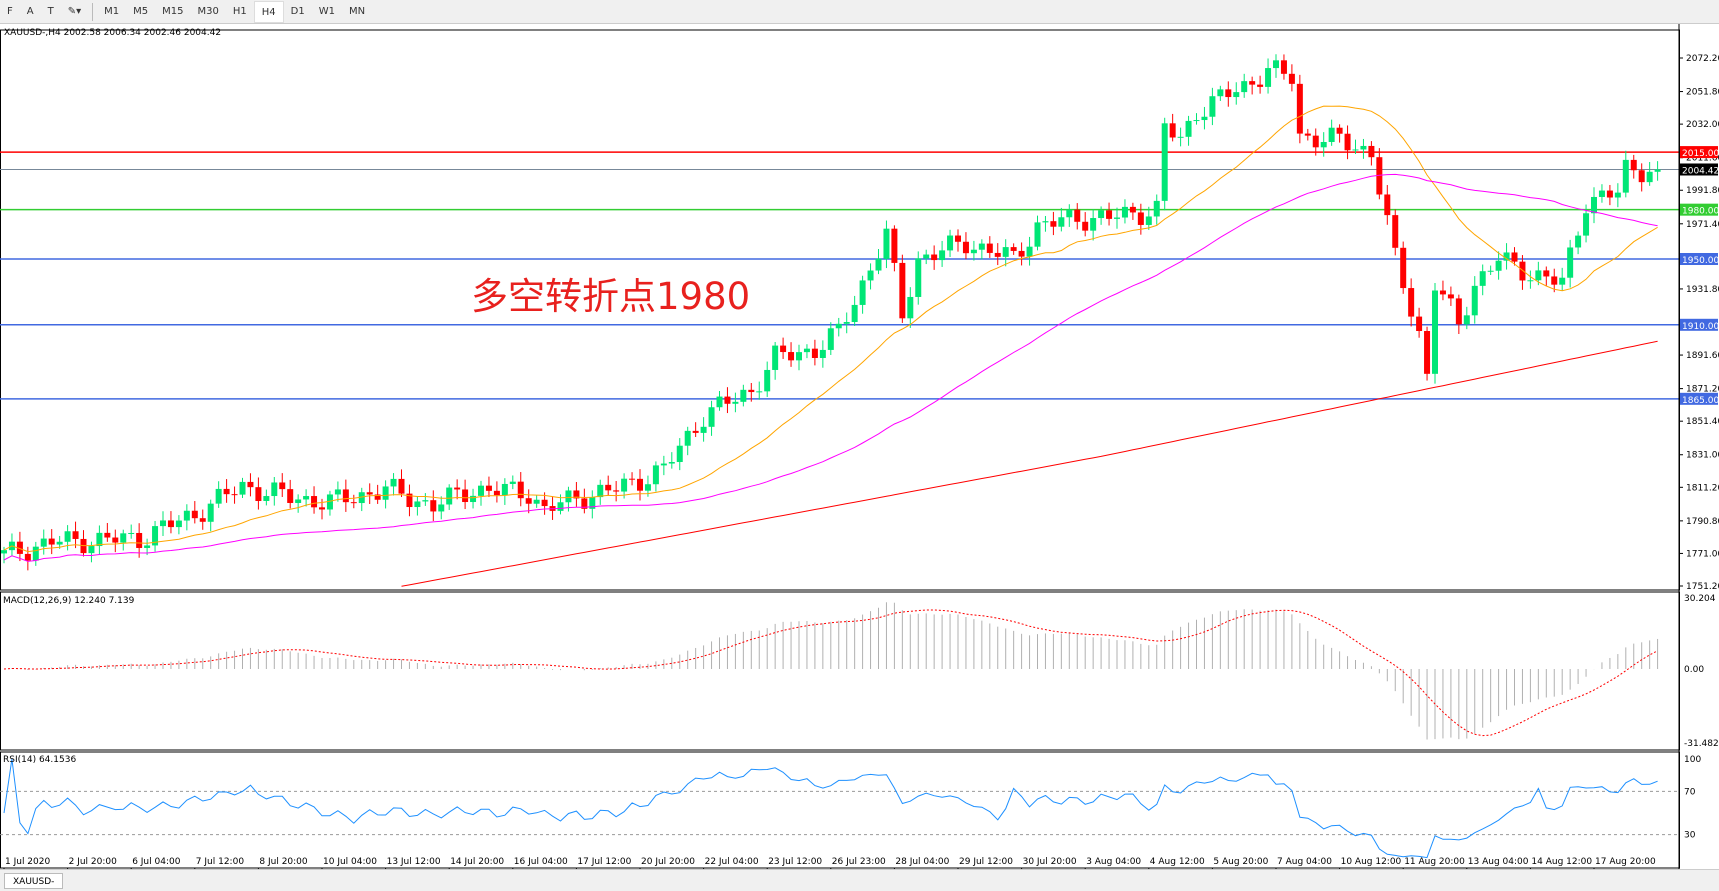 Image resolution: width=1719 pixels, height=891 pixels. Describe the element at coordinates (732, 862) in the screenshot. I see `time-tick-label: 22 Jul 04:00` at that location.